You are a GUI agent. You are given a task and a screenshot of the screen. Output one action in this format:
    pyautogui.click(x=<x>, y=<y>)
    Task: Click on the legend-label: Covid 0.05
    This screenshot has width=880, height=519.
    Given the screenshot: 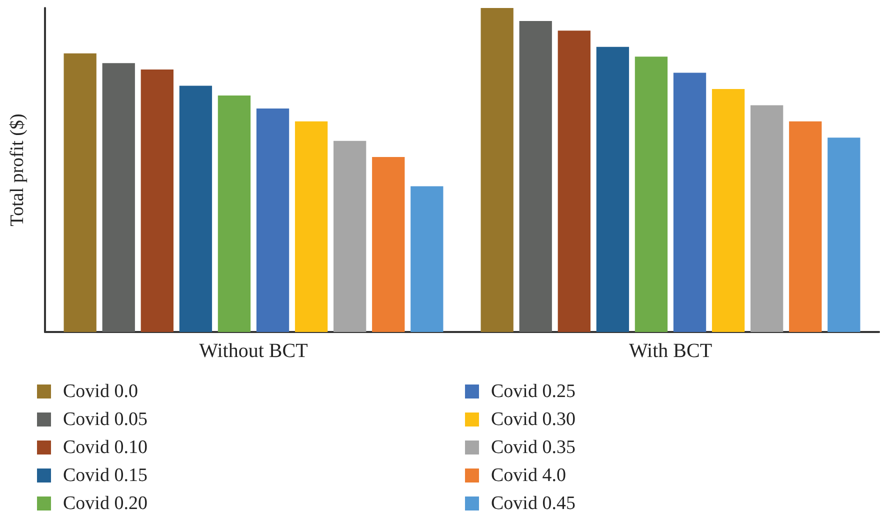 What is the action you would take?
    pyautogui.click(x=105, y=419)
    